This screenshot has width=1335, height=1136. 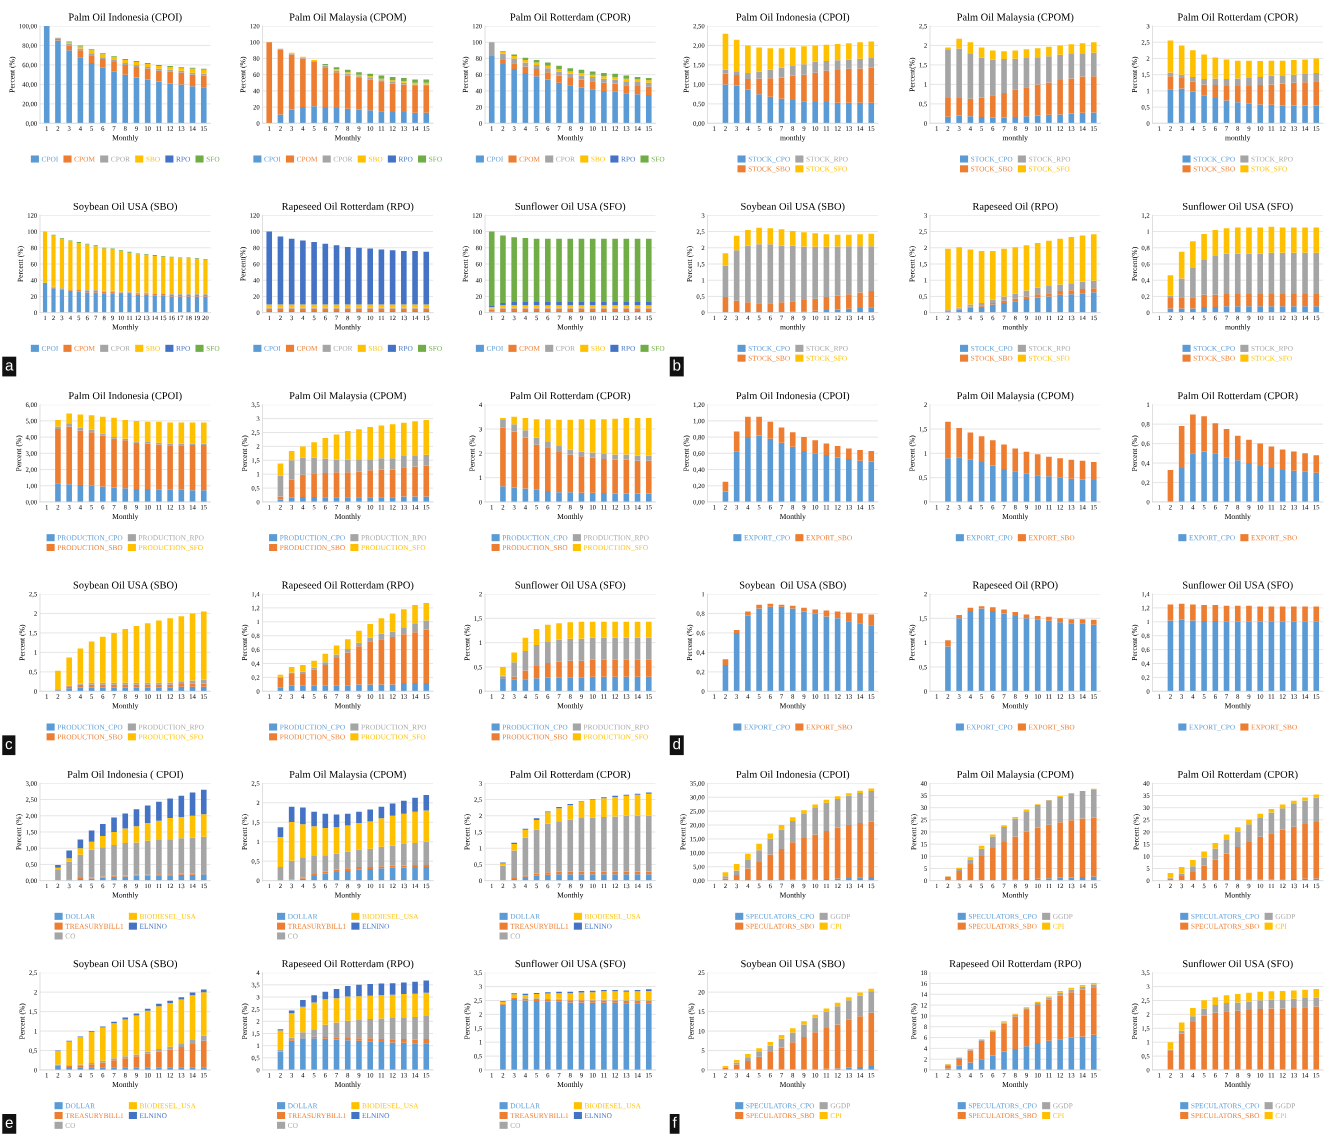 I want to click on chart-title: Palm Oil Indonesia ( CPOI), so click(x=125, y=775).